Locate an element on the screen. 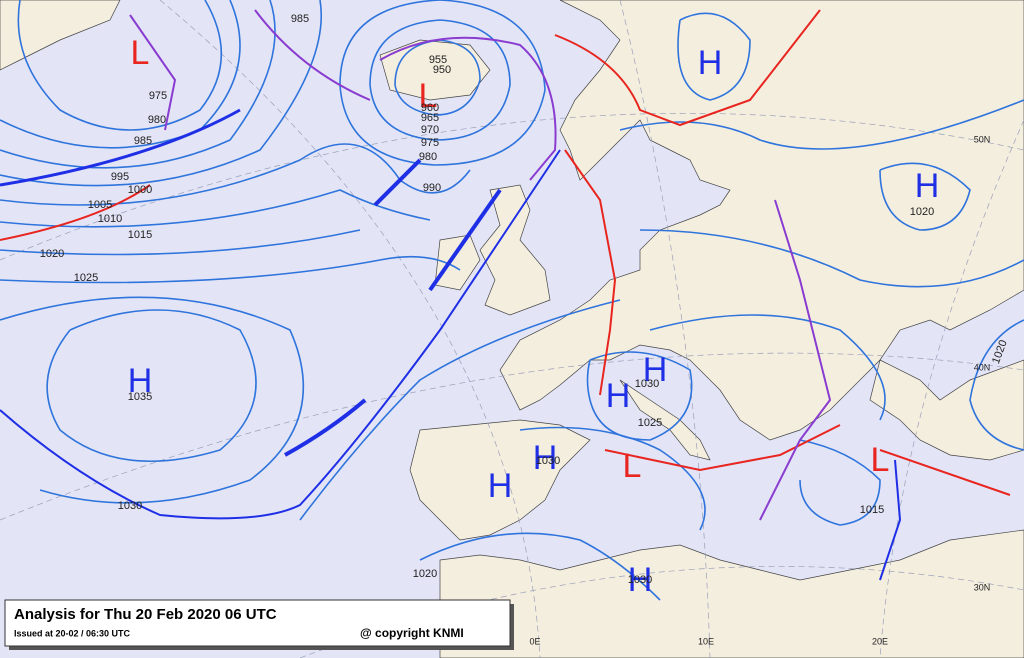 The height and width of the screenshot is (658, 1024). grid-label: 20E is located at coordinates (880, 641).